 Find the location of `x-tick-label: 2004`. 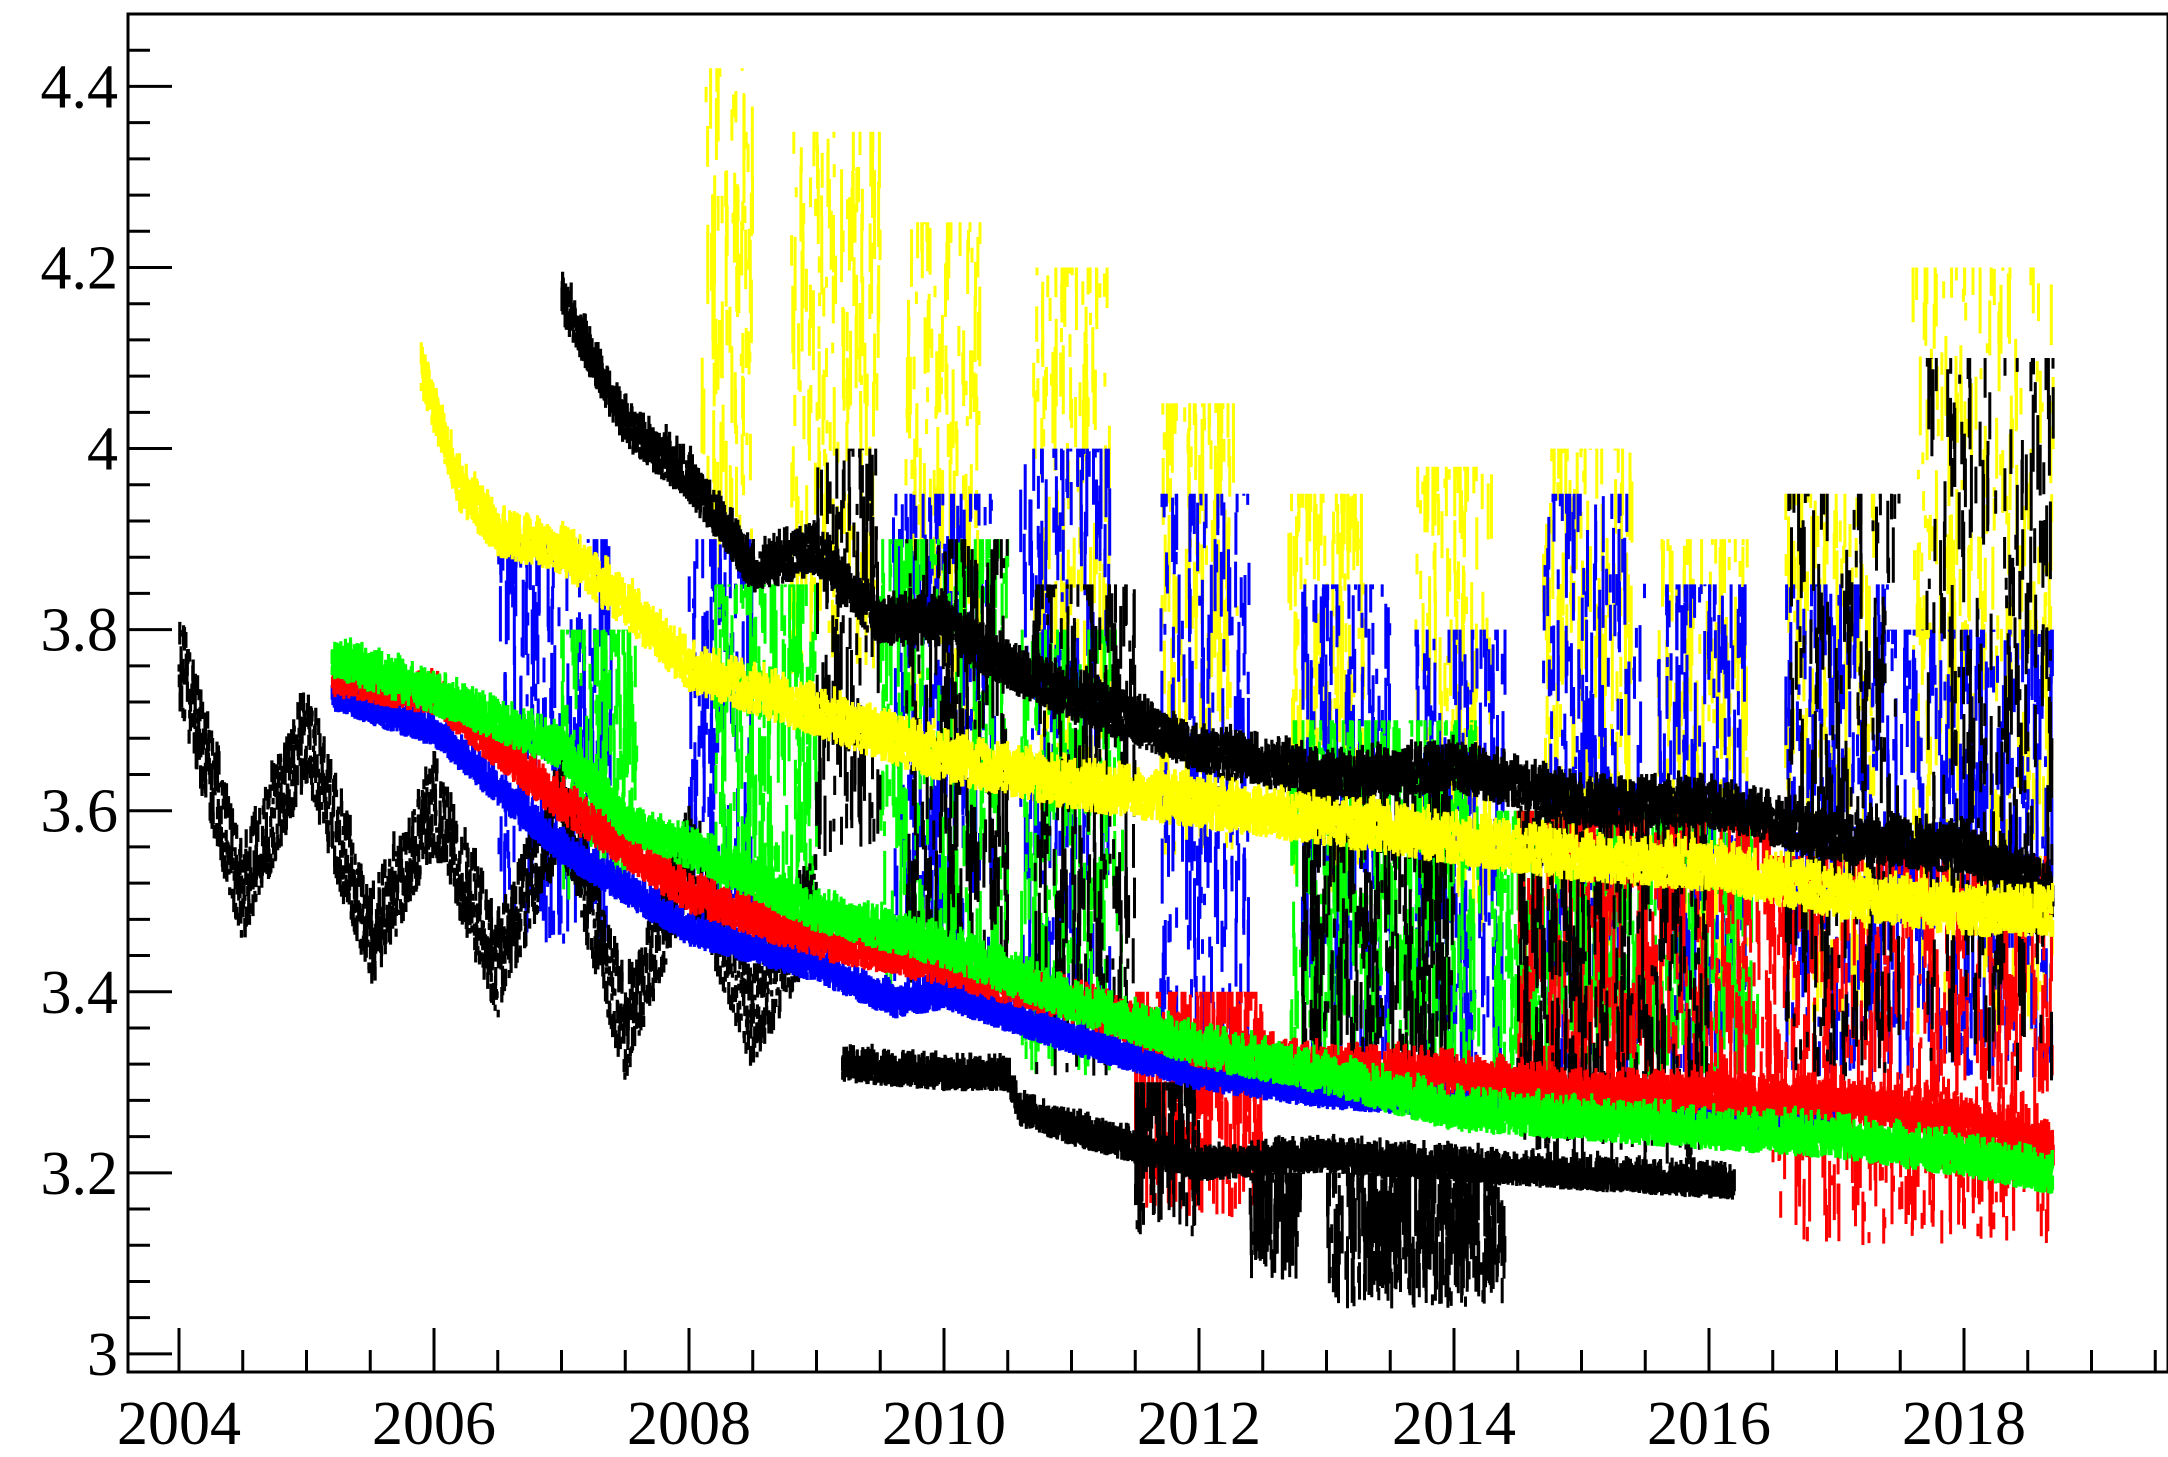

x-tick-label: 2004 is located at coordinates (179, 1423).